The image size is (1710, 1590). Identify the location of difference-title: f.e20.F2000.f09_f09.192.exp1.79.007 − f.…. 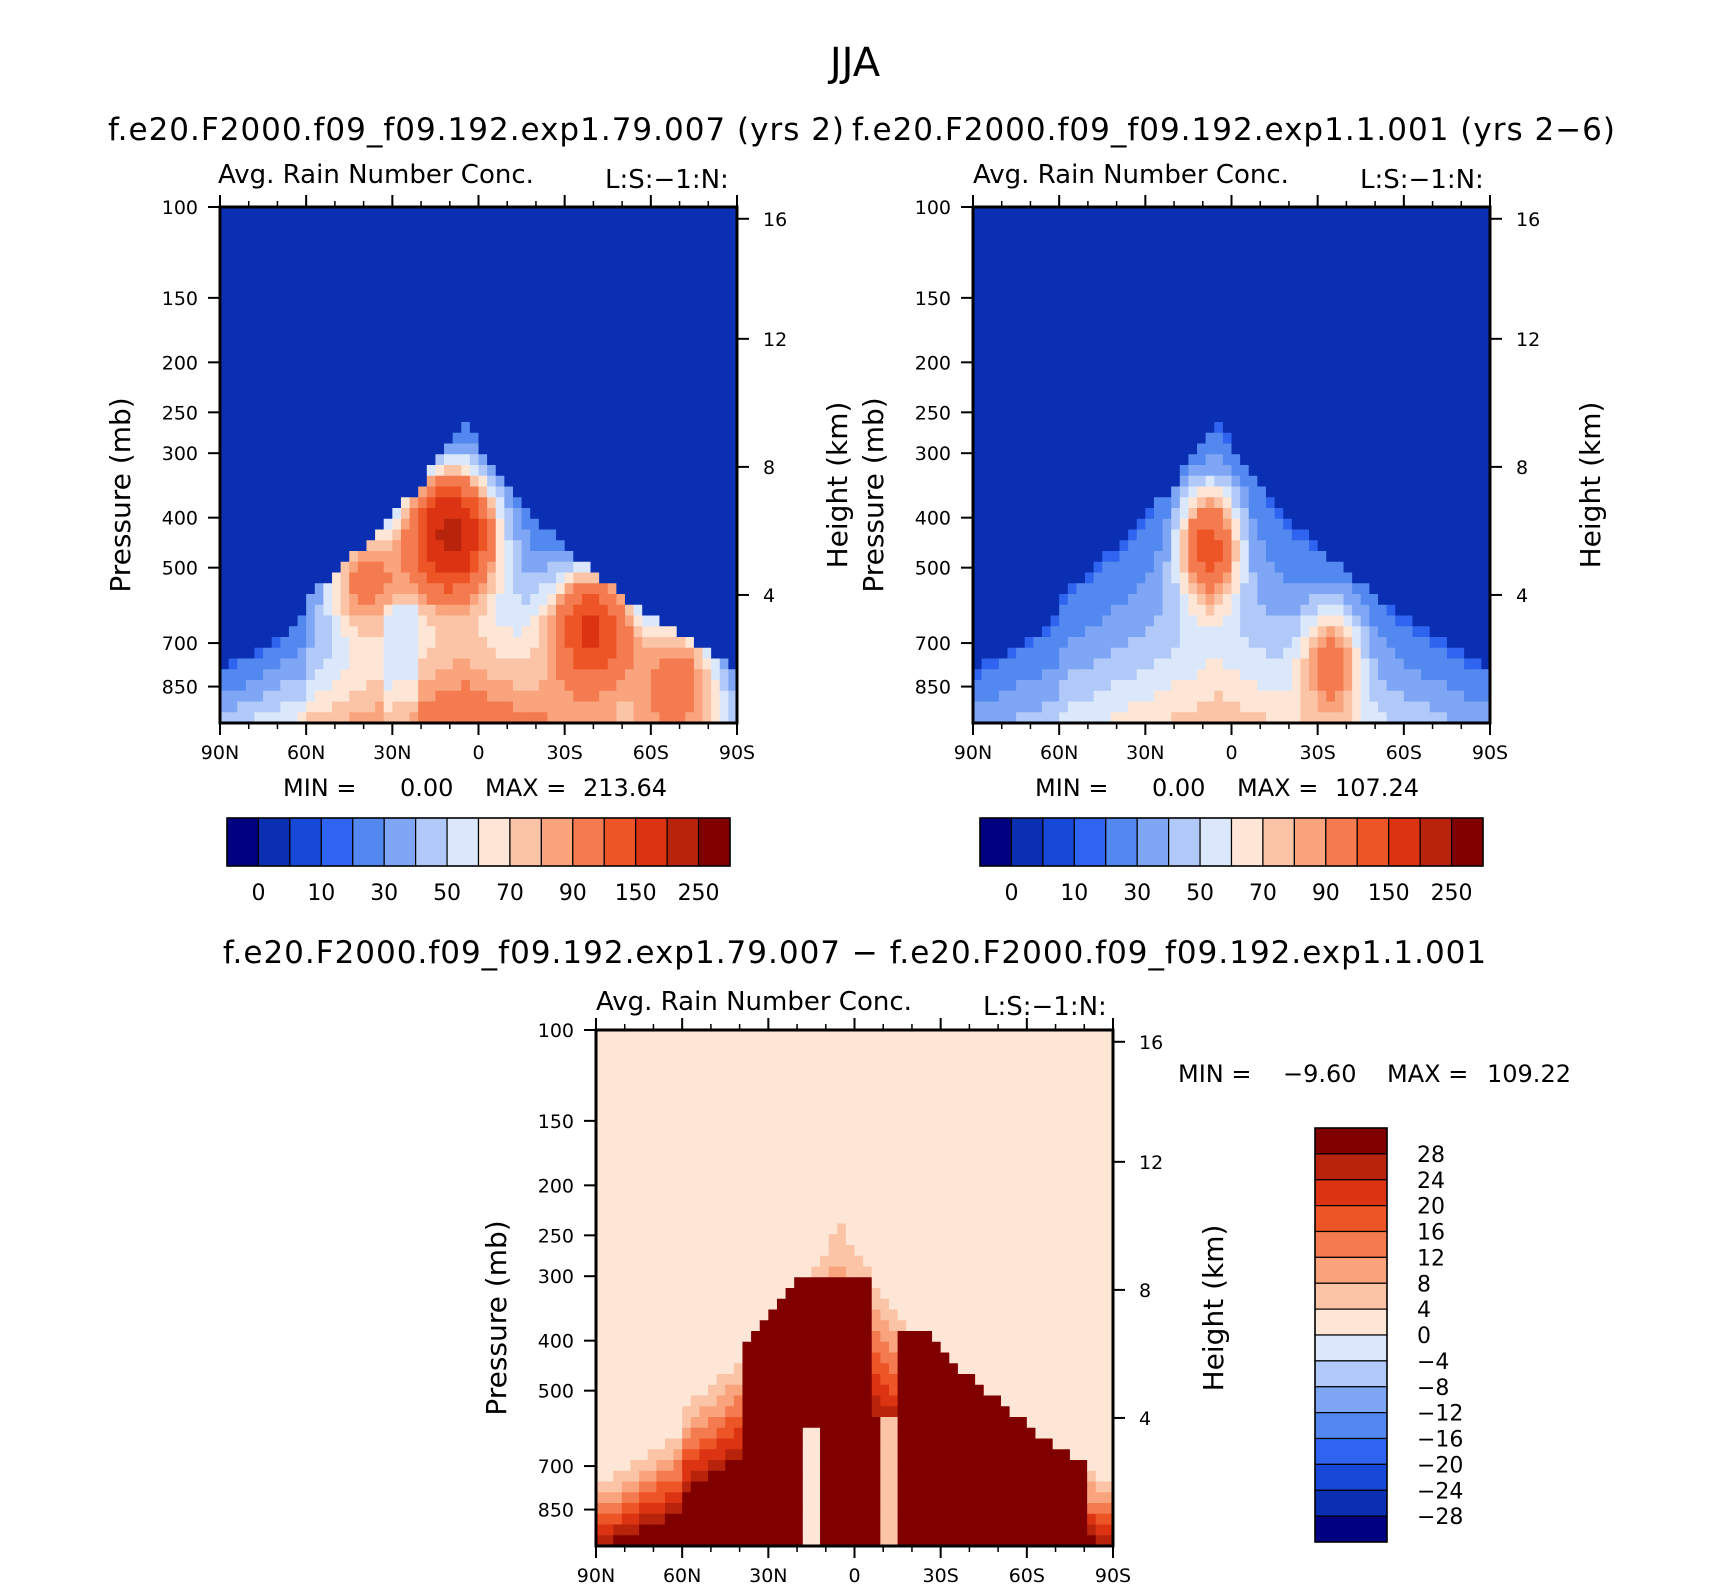
(855, 953).